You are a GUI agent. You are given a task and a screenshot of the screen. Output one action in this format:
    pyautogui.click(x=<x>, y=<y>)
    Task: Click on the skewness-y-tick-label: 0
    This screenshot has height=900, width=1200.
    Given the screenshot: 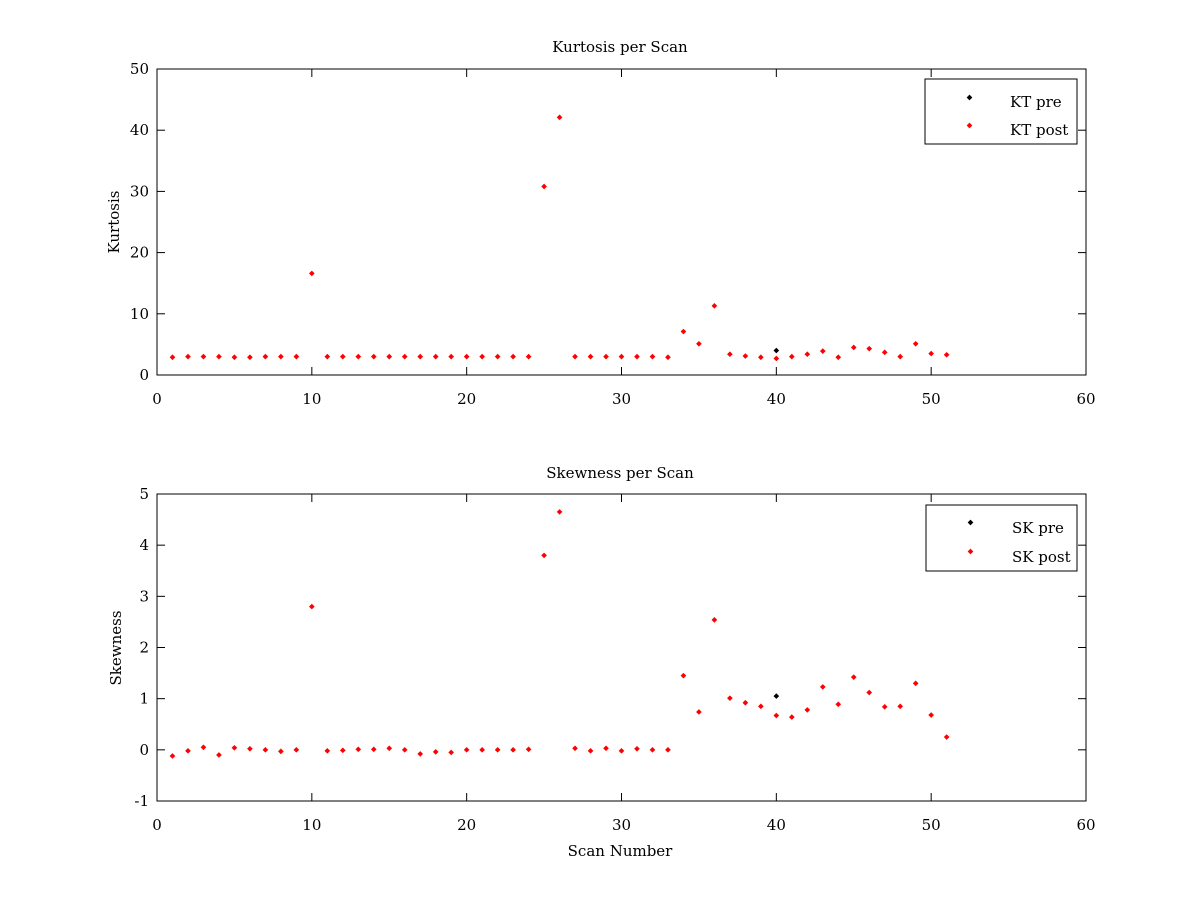 What is the action you would take?
    pyautogui.click(x=144, y=750)
    